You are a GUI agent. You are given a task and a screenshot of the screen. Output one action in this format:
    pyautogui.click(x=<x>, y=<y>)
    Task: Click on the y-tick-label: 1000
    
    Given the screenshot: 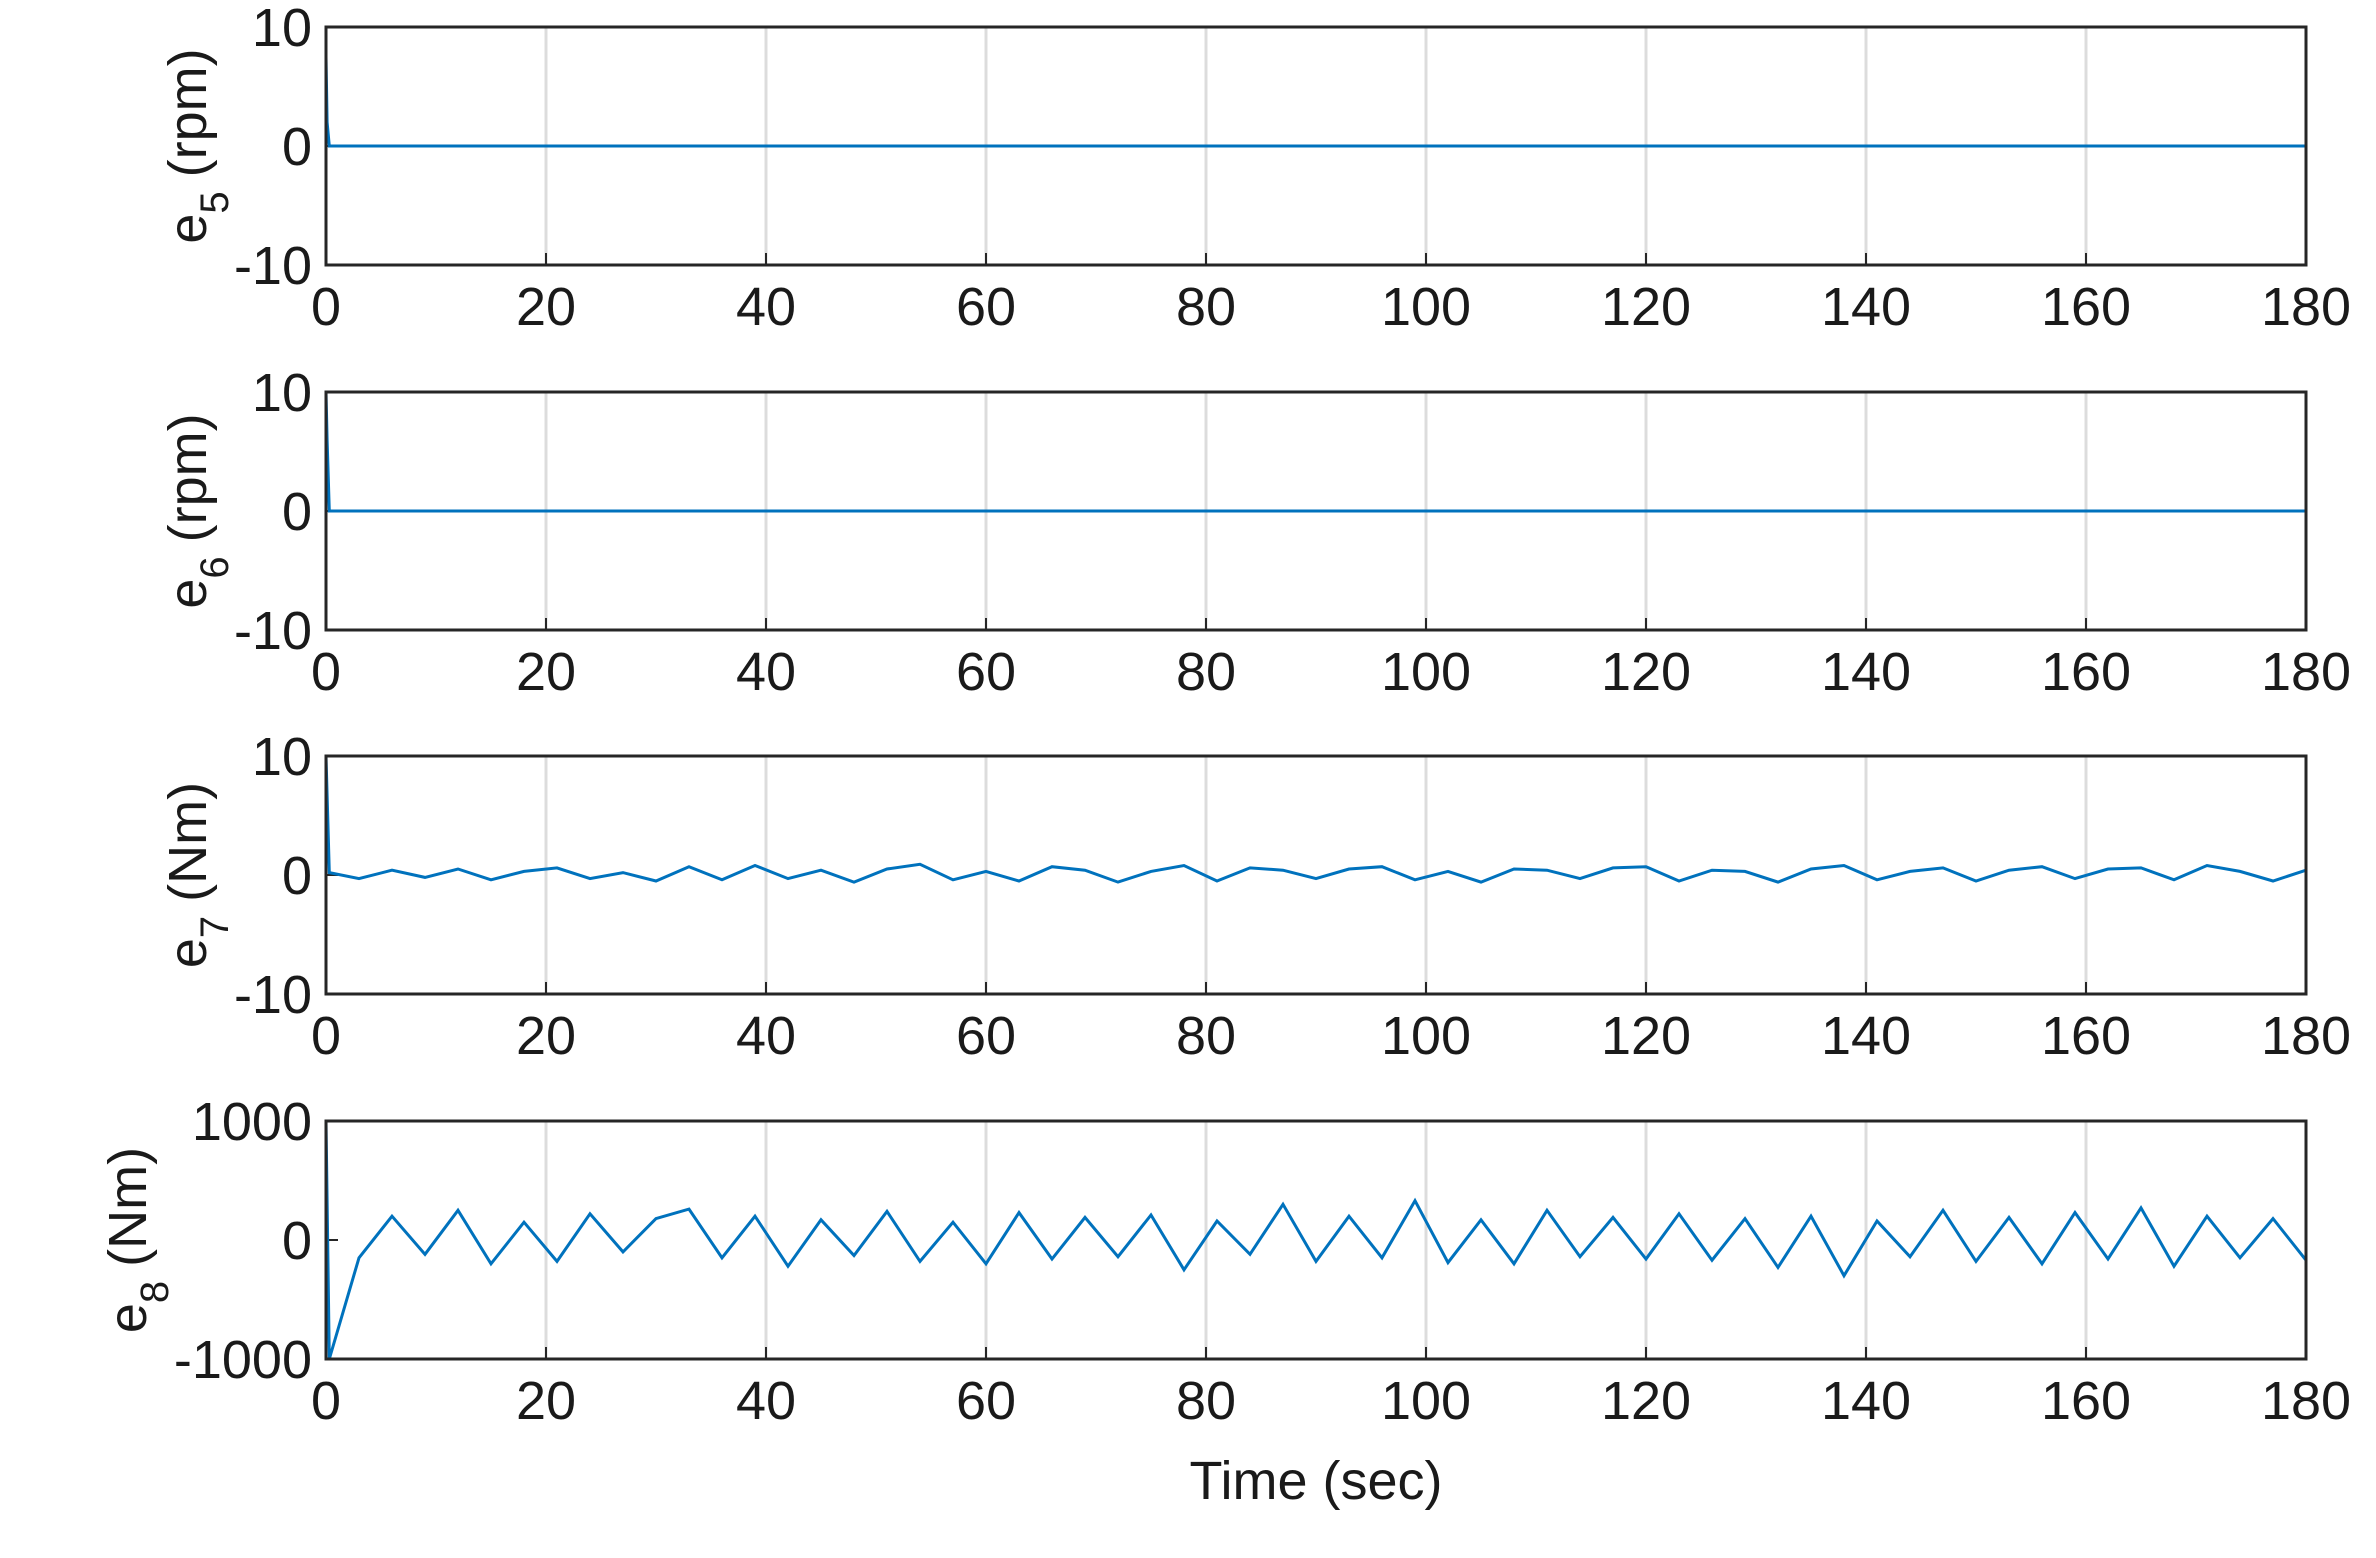 What is the action you would take?
    pyautogui.click(x=252, y=1122)
    